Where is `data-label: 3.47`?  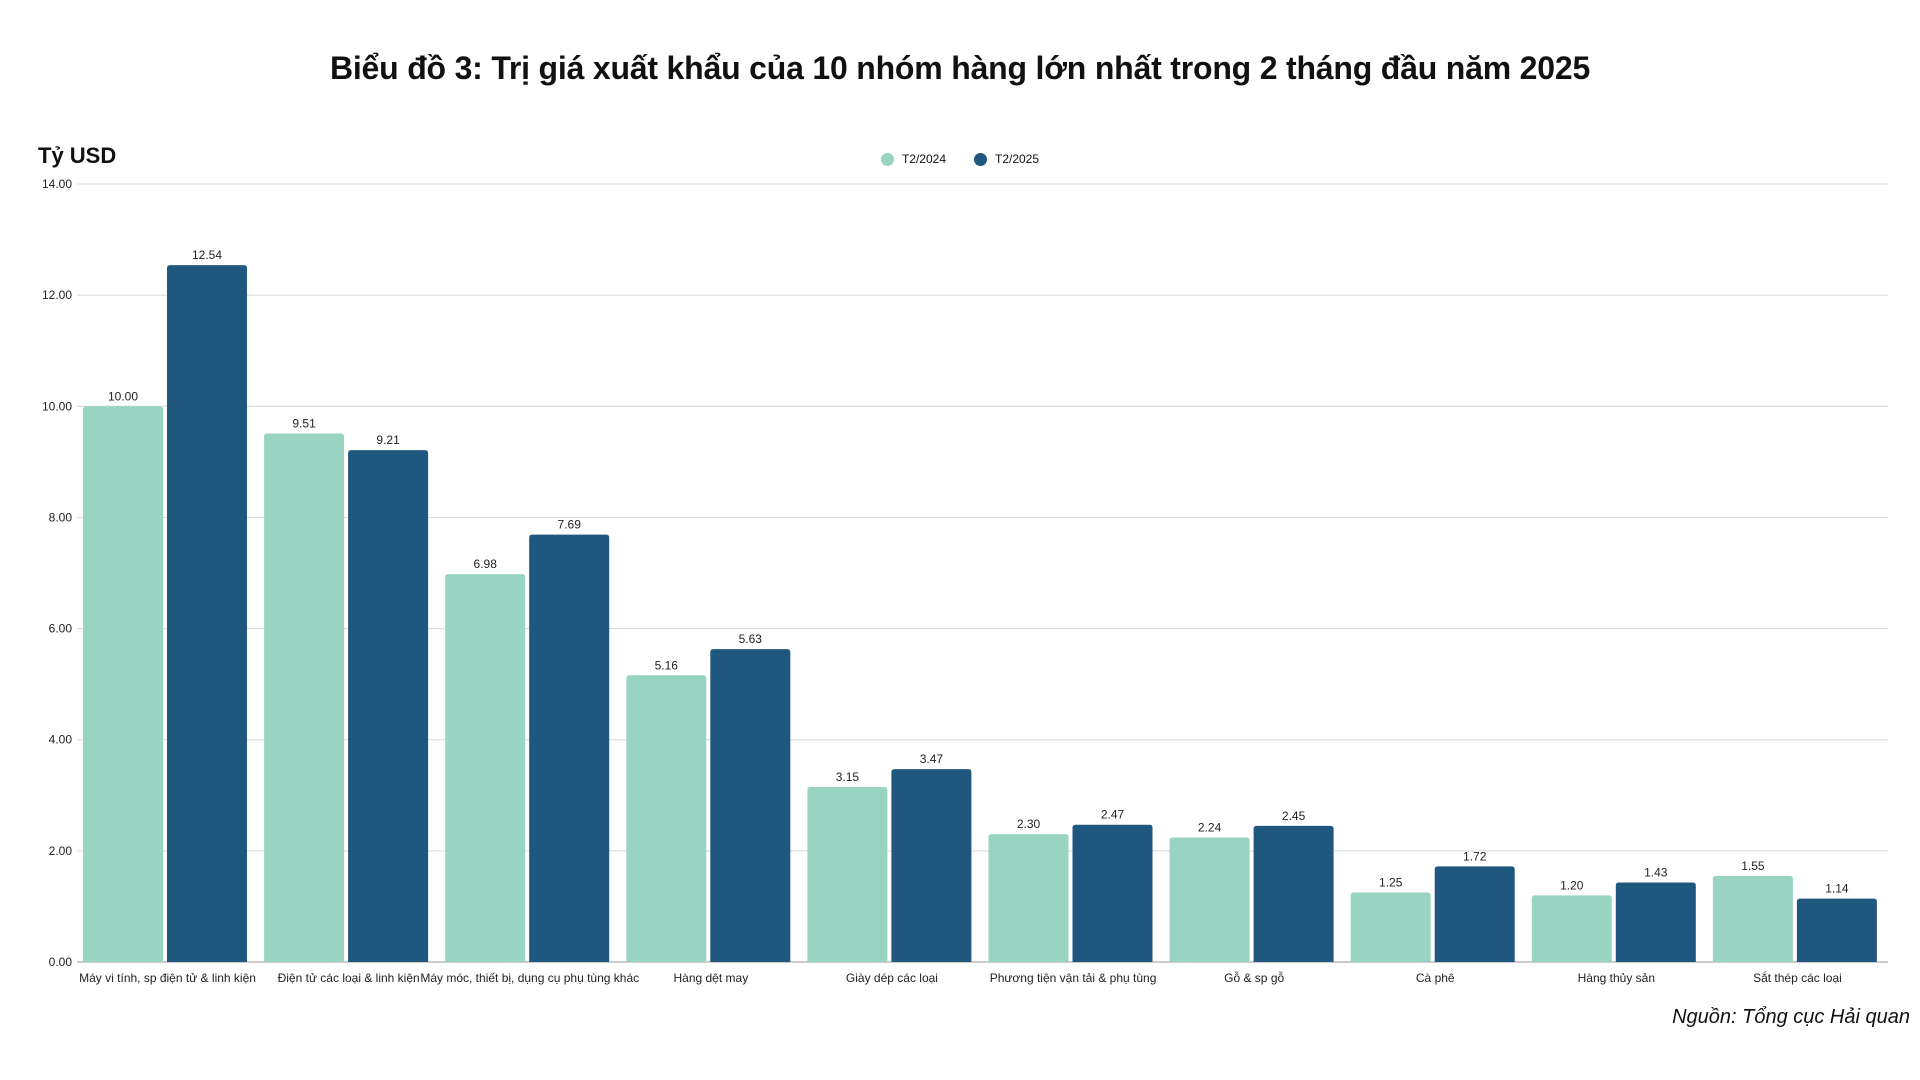 data-label: 3.47 is located at coordinates (932, 759).